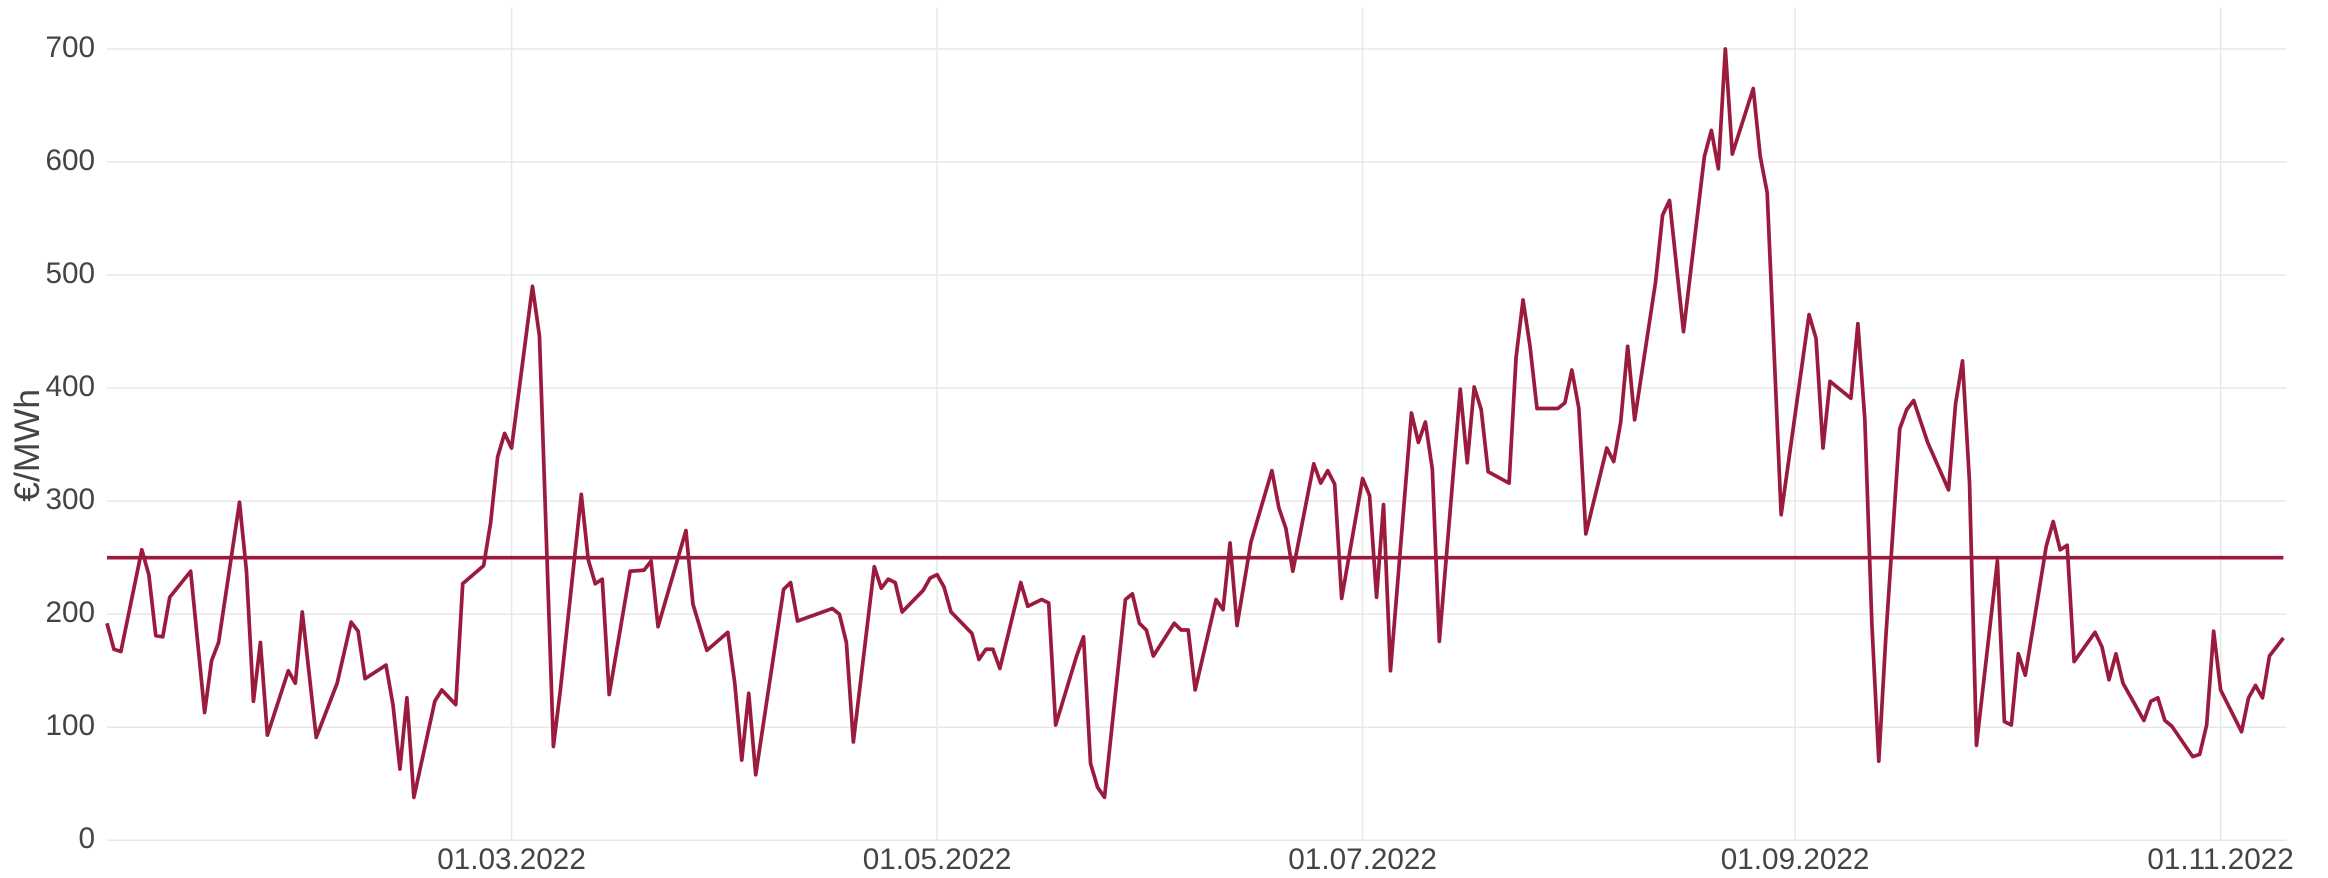 The height and width of the screenshot is (878, 2328). What do you see at coordinates (71, 386) in the screenshot?
I see `y-tick-label: 400` at bounding box center [71, 386].